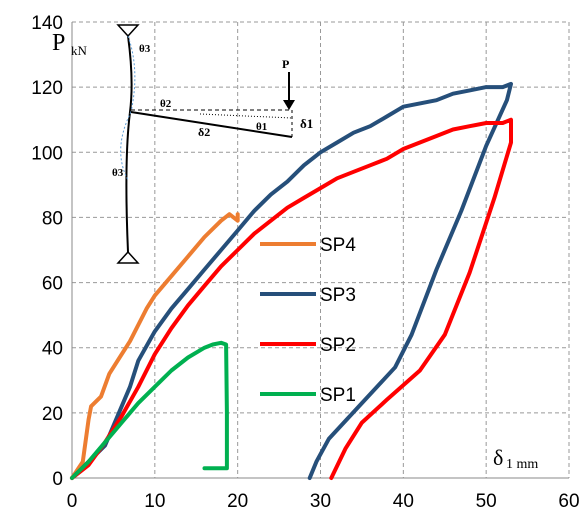 This screenshot has height=519, width=579. What do you see at coordinates (131, 74) in the screenshot?
I see `column-rotation-top` at bounding box center [131, 74].